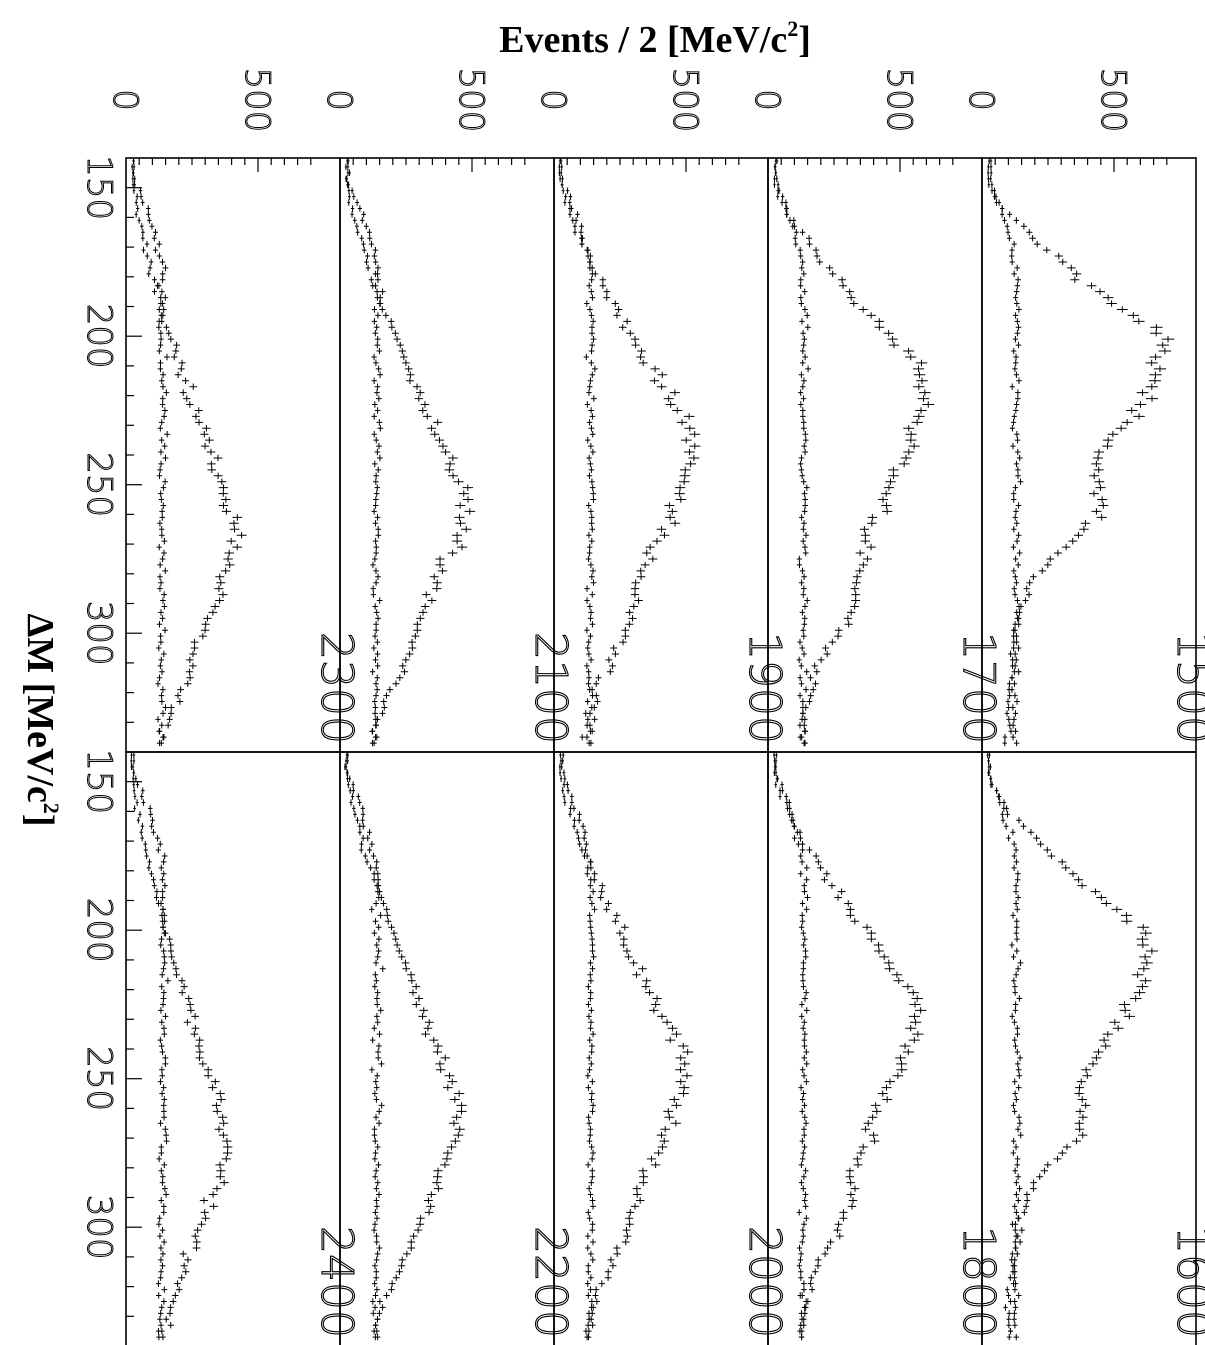 The image size is (1205, 1345). What do you see at coordinates (458, 455) in the screenshot?
I see `panel-2100: 2100` at bounding box center [458, 455].